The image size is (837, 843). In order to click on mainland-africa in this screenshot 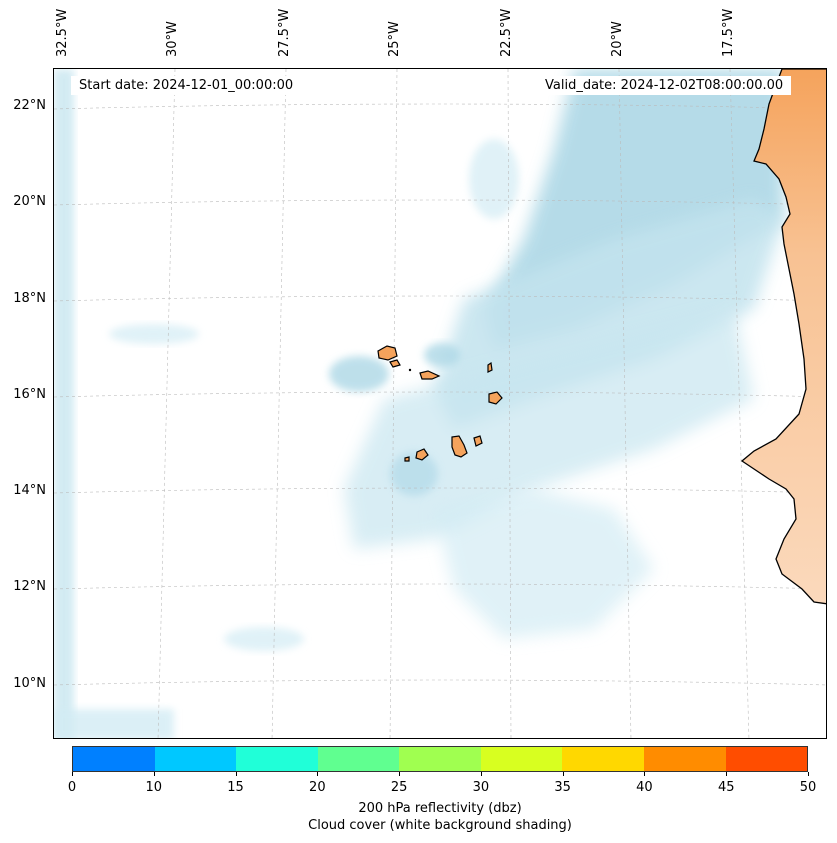, I will do `click(783, 337)`.